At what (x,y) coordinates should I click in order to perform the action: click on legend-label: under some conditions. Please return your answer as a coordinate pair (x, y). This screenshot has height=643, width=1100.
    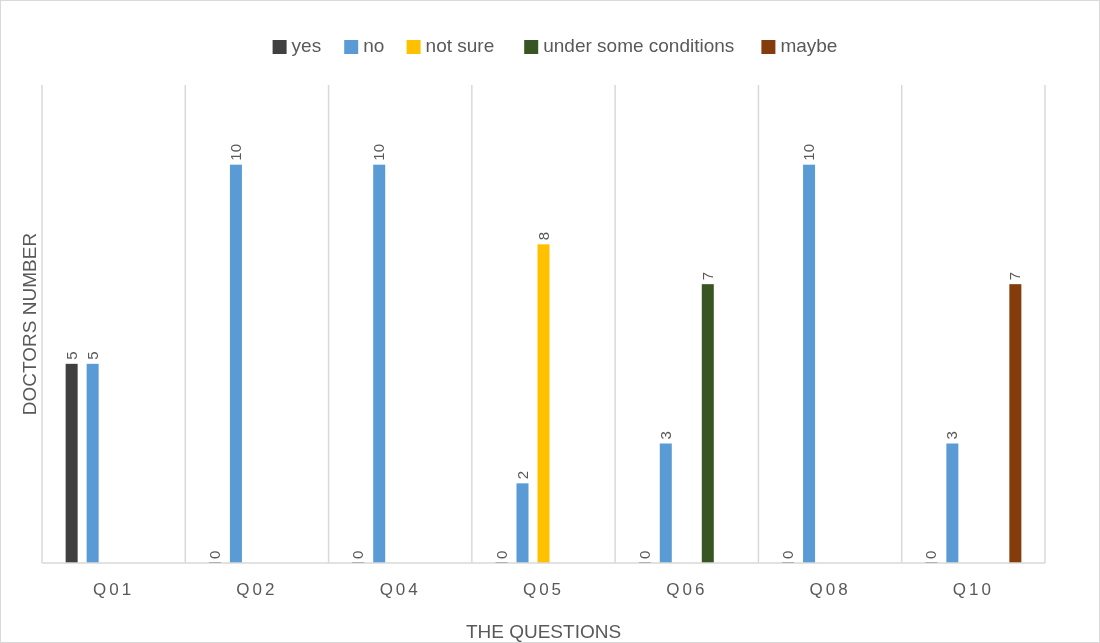
    Looking at the image, I should click on (639, 45).